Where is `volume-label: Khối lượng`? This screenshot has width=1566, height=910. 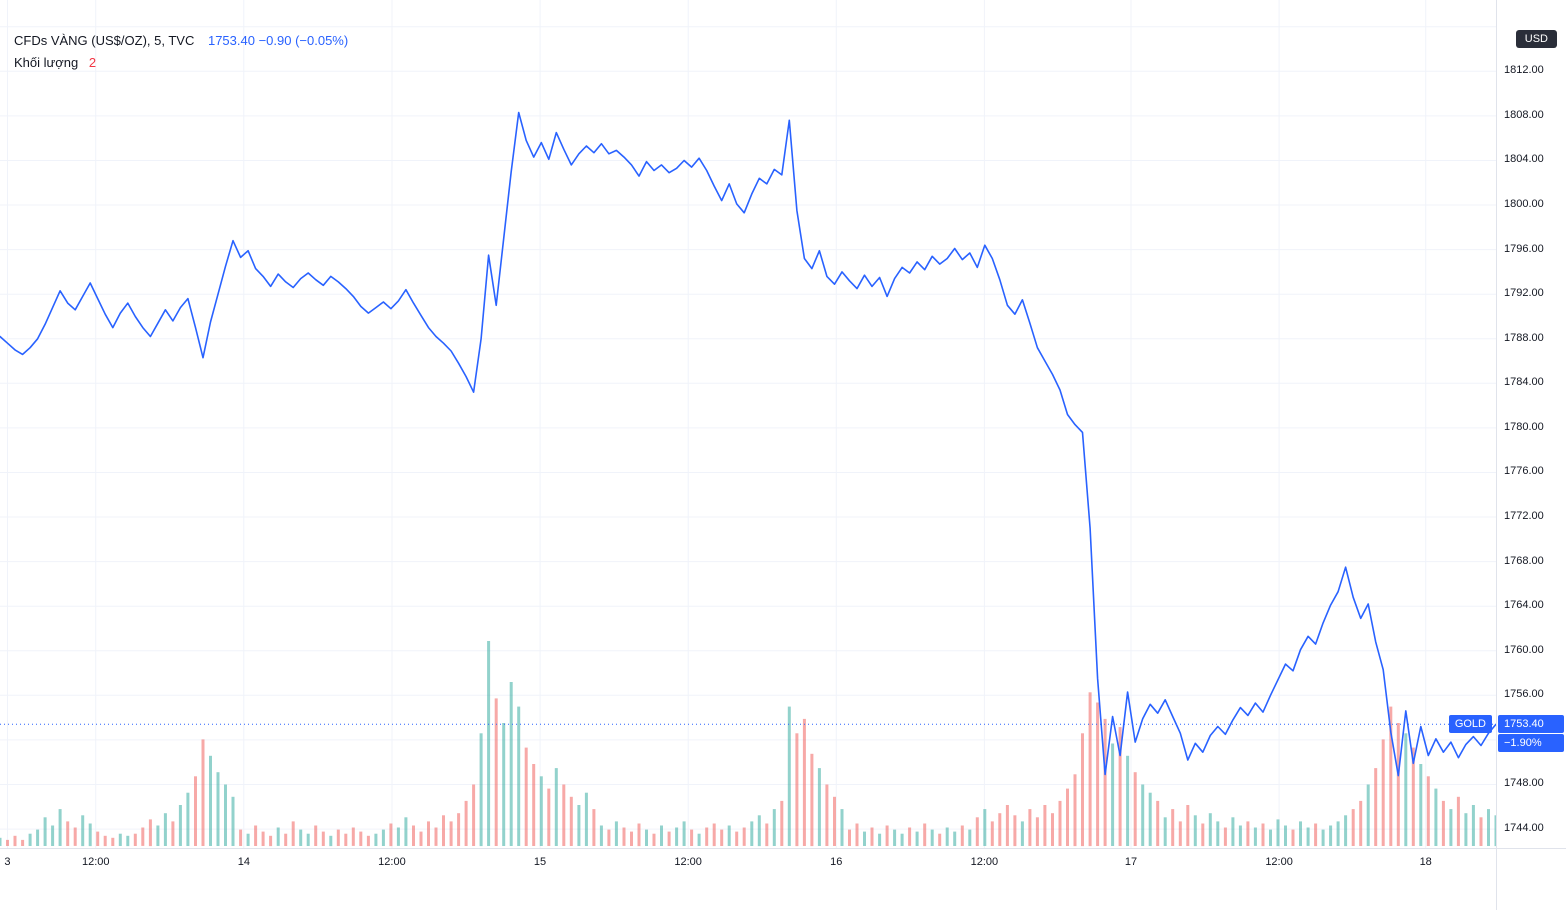 volume-label: Khối lượng is located at coordinates (46, 62).